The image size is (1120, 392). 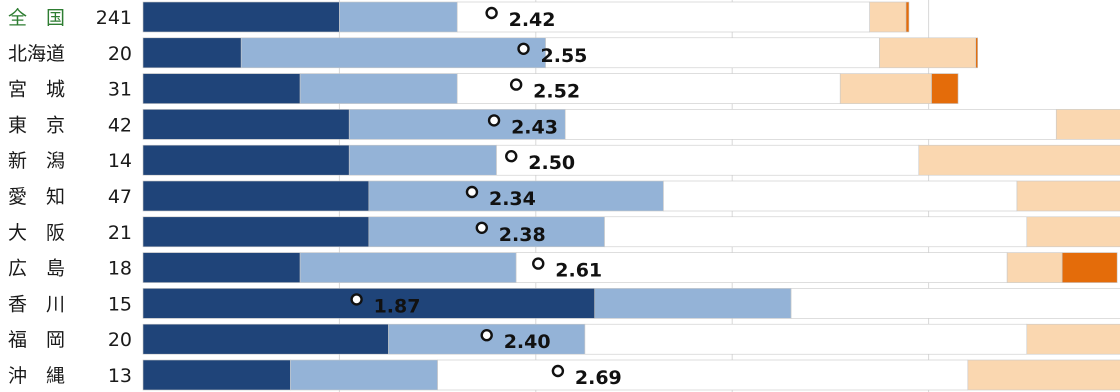 What do you see at coordinates (522, 235) in the screenshot?
I see `mean-value-label: 2.38` at bounding box center [522, 235].